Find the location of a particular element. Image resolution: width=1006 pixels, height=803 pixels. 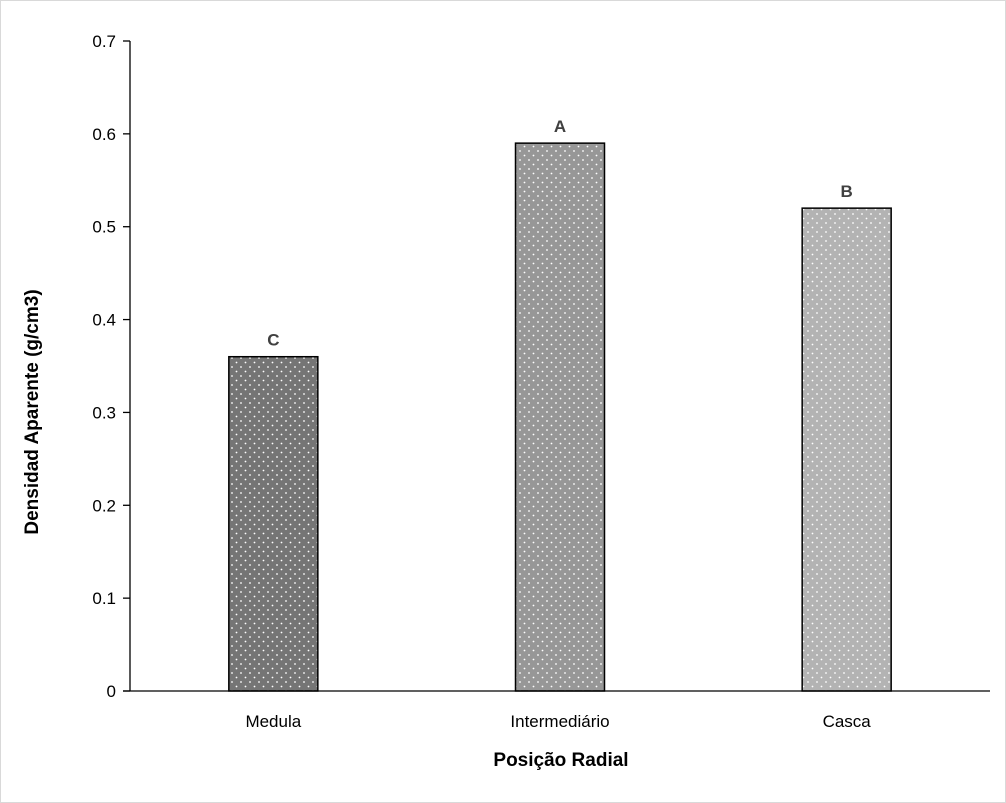

bar-medula is located at coordinates (273, 523).